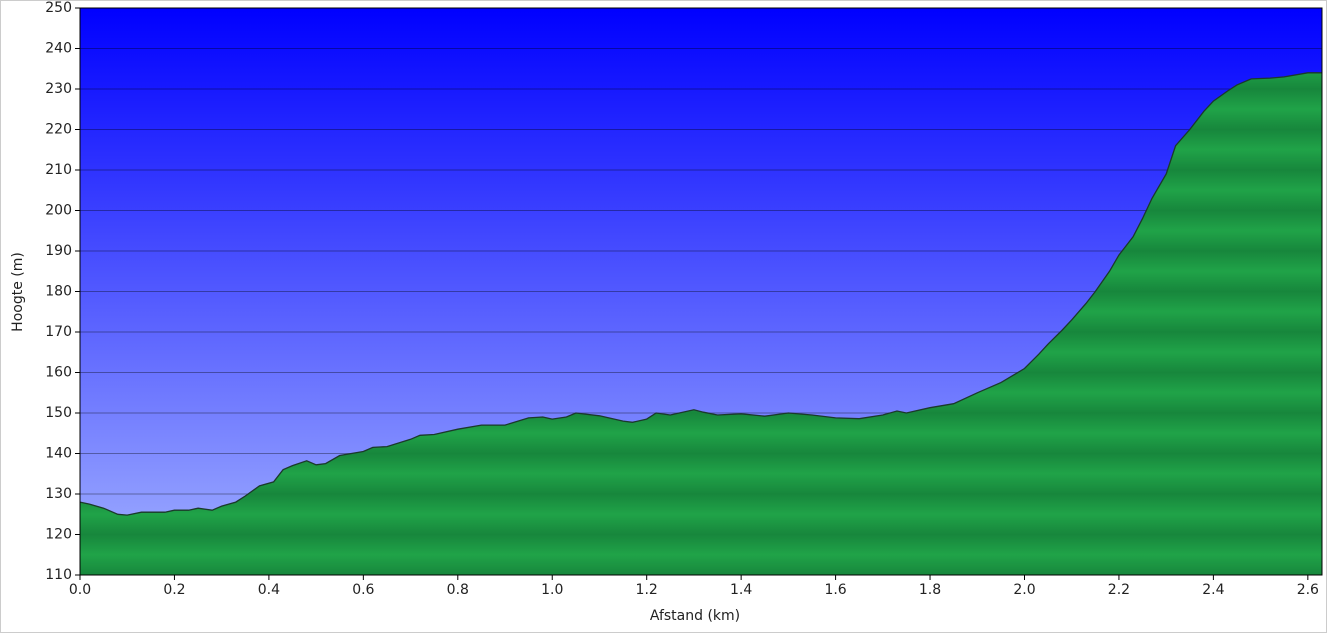  Describe the element at coordinates (58, 535) in the screenshot. I see `y-tick-label: 120` at that location.